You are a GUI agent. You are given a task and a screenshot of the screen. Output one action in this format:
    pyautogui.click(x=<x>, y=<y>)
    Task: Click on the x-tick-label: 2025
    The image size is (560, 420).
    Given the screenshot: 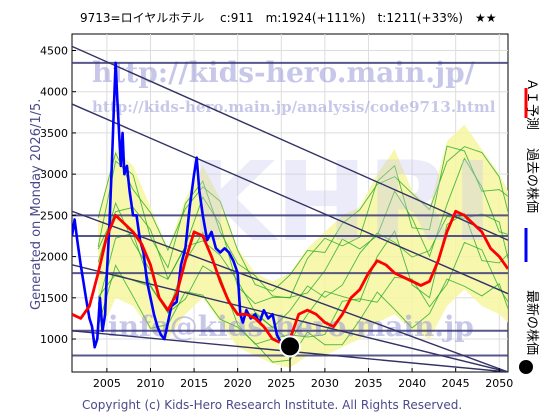 What is the action you would take?
    pyautogui.click(x=281, y=383)
    